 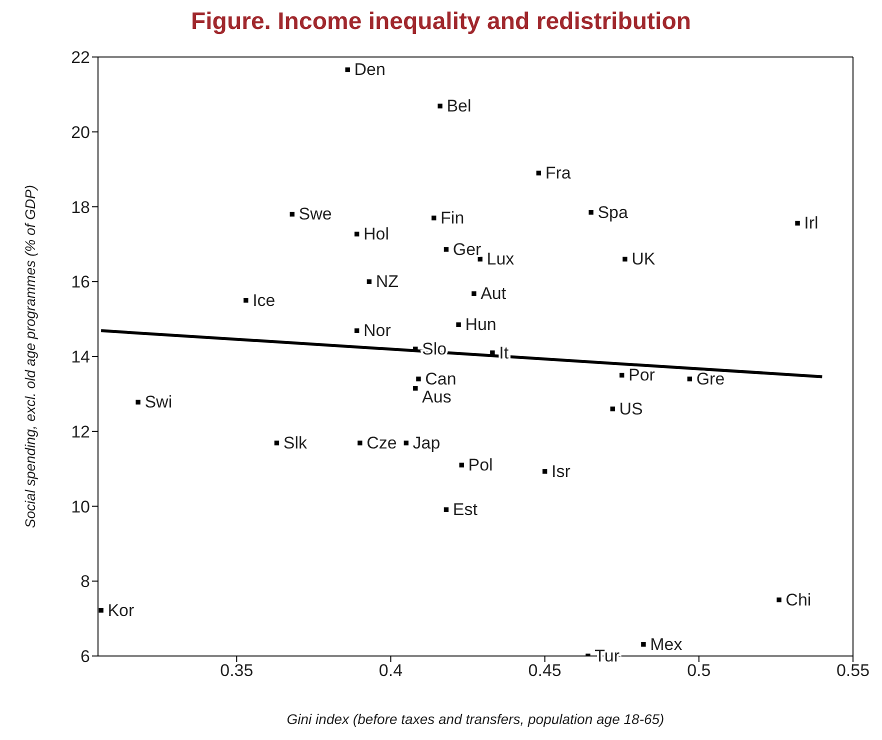 I want to click on data-label: US, so click(x=631, y=408).